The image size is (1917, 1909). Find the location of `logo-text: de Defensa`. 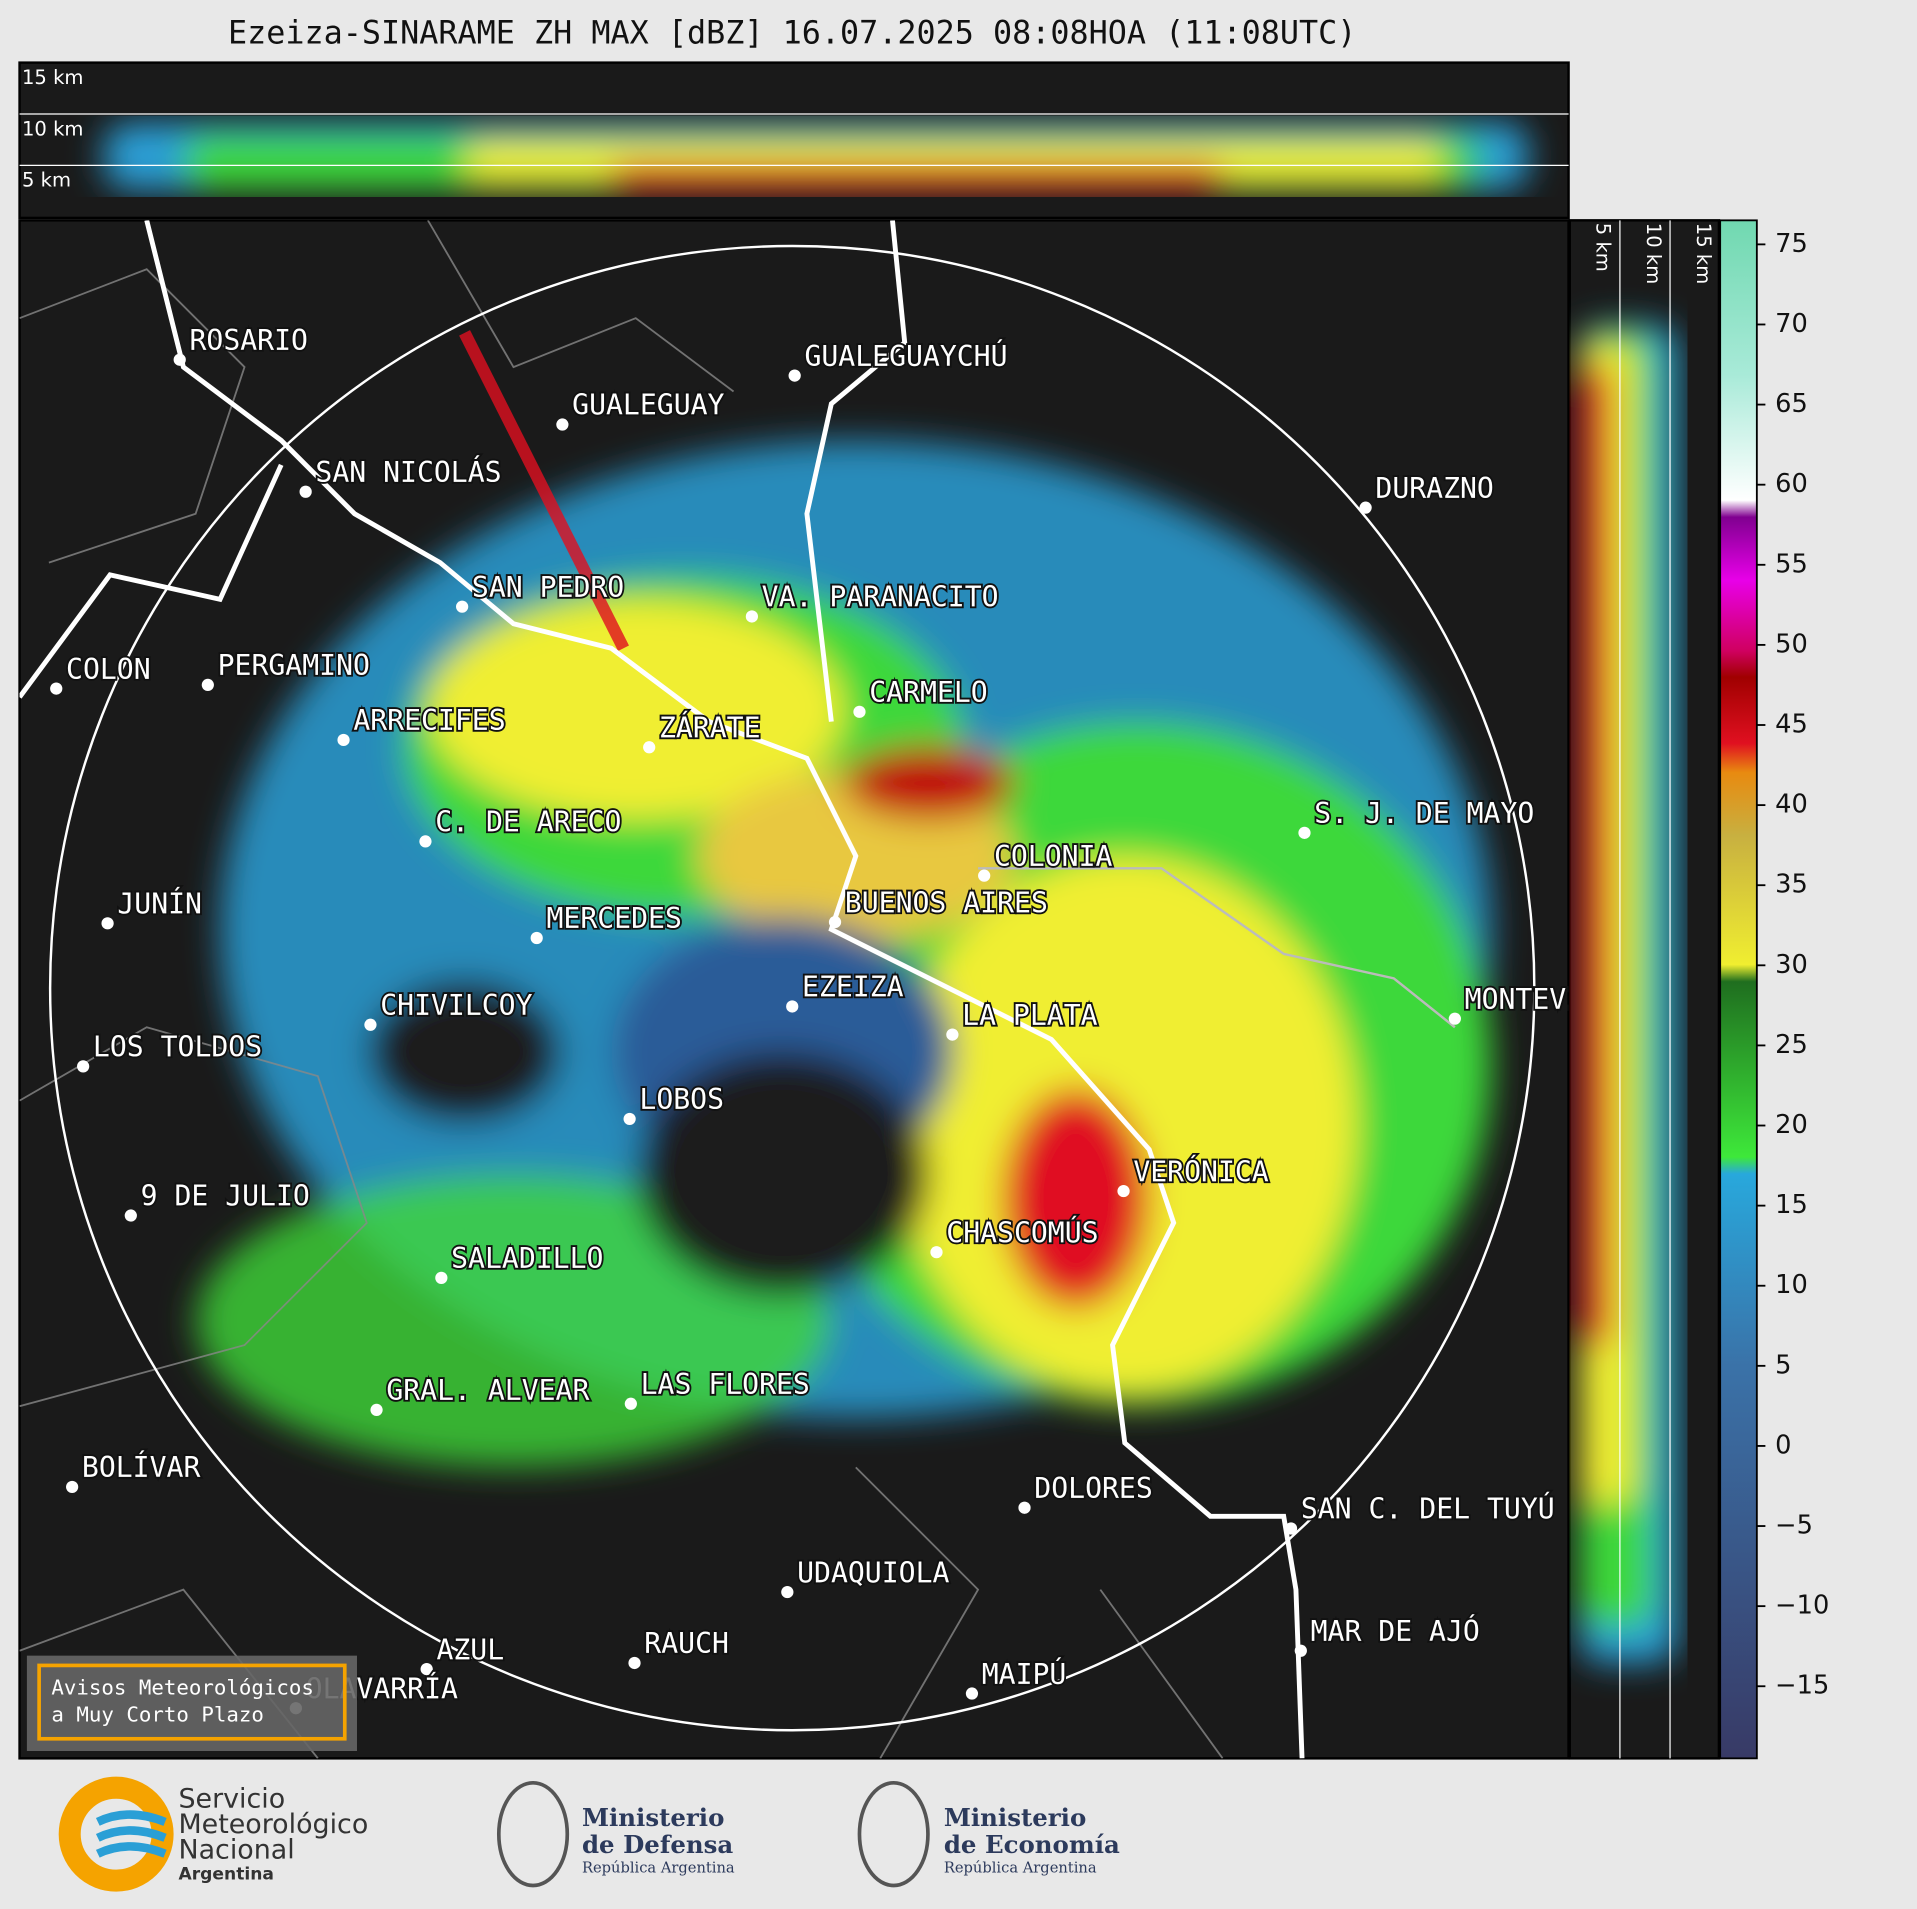

logo-text: de Defensa is located at coordinates (657, 1844).